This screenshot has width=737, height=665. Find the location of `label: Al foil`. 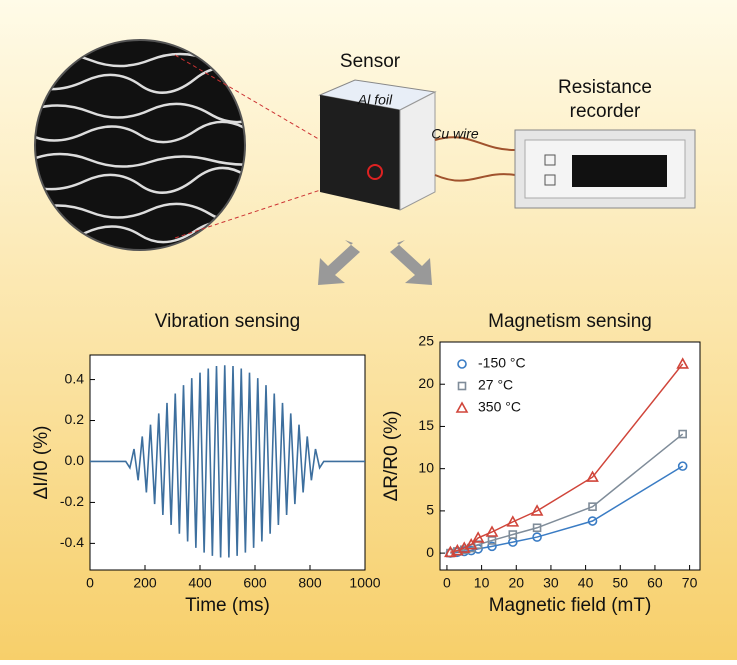

label: Al foil is located at coordinates (375, 100).